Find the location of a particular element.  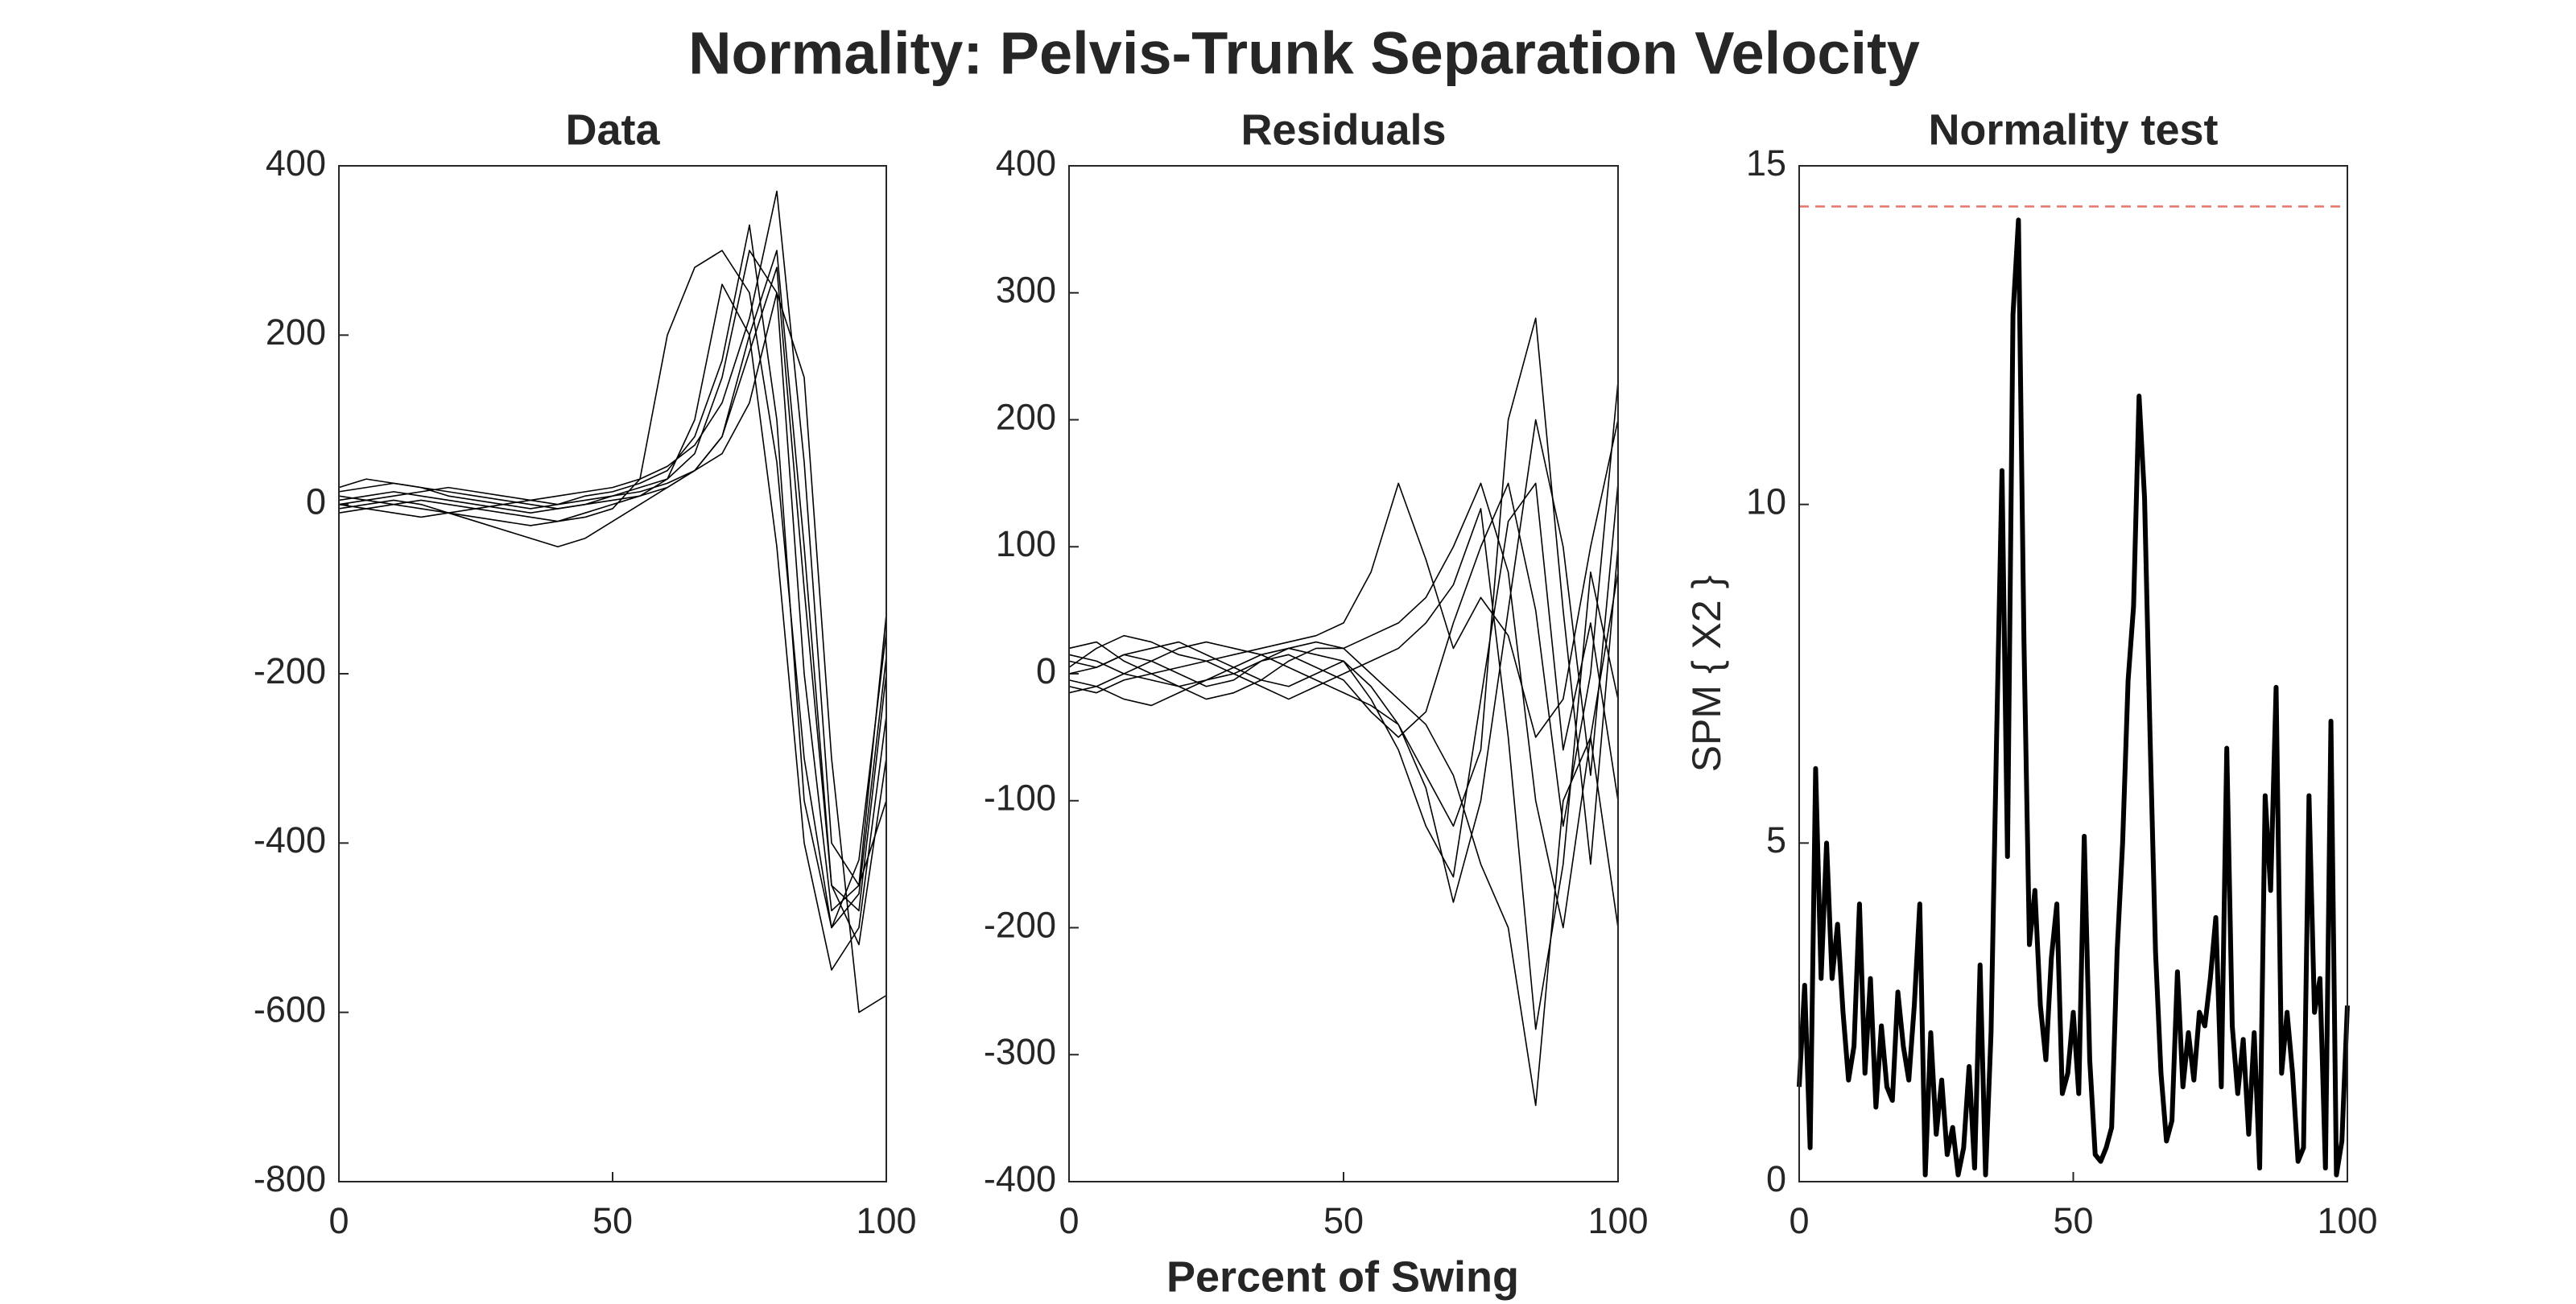

y-tick-label: -800 is located at coordinates (290, 1178).